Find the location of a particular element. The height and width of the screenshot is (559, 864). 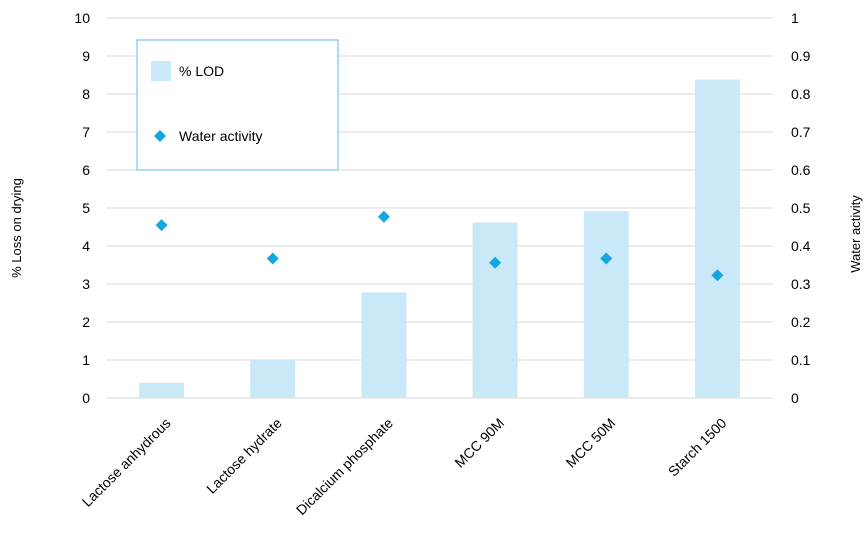

category-label: Starch 1500 is located at coordinates (697, 447).